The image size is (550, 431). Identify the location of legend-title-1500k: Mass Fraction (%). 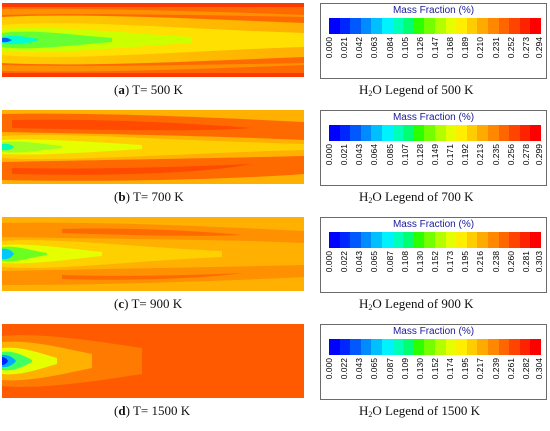
(433, 331).